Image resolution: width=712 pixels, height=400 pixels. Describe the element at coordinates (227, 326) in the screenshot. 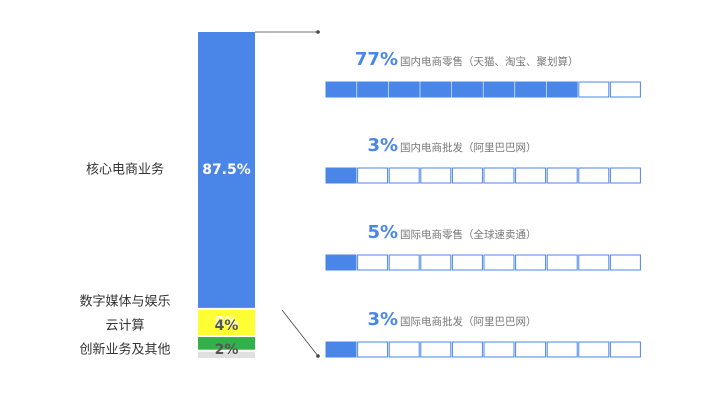

I see `value-label: 4%` at that location.